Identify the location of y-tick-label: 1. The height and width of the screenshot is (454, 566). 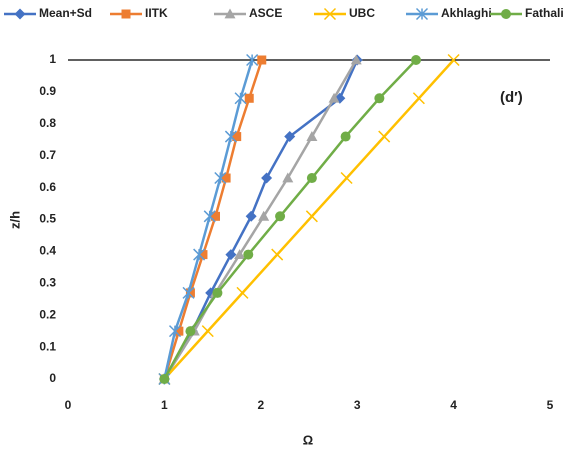
(52, 59).